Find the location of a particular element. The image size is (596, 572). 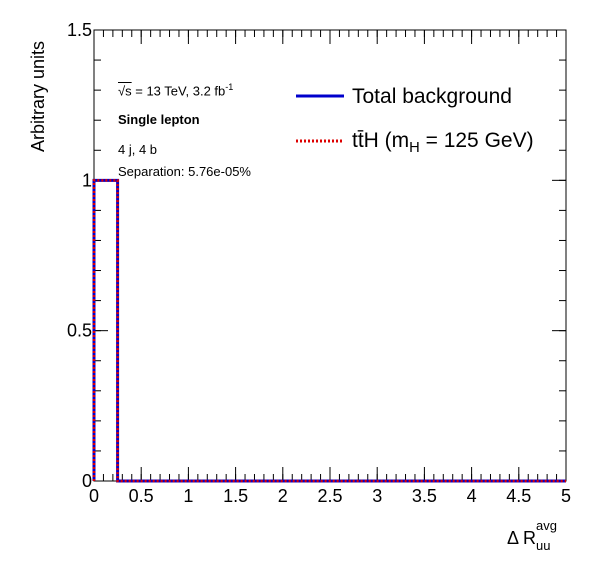

x-tick-label: 2.5 is located at coordinates (329, 496).